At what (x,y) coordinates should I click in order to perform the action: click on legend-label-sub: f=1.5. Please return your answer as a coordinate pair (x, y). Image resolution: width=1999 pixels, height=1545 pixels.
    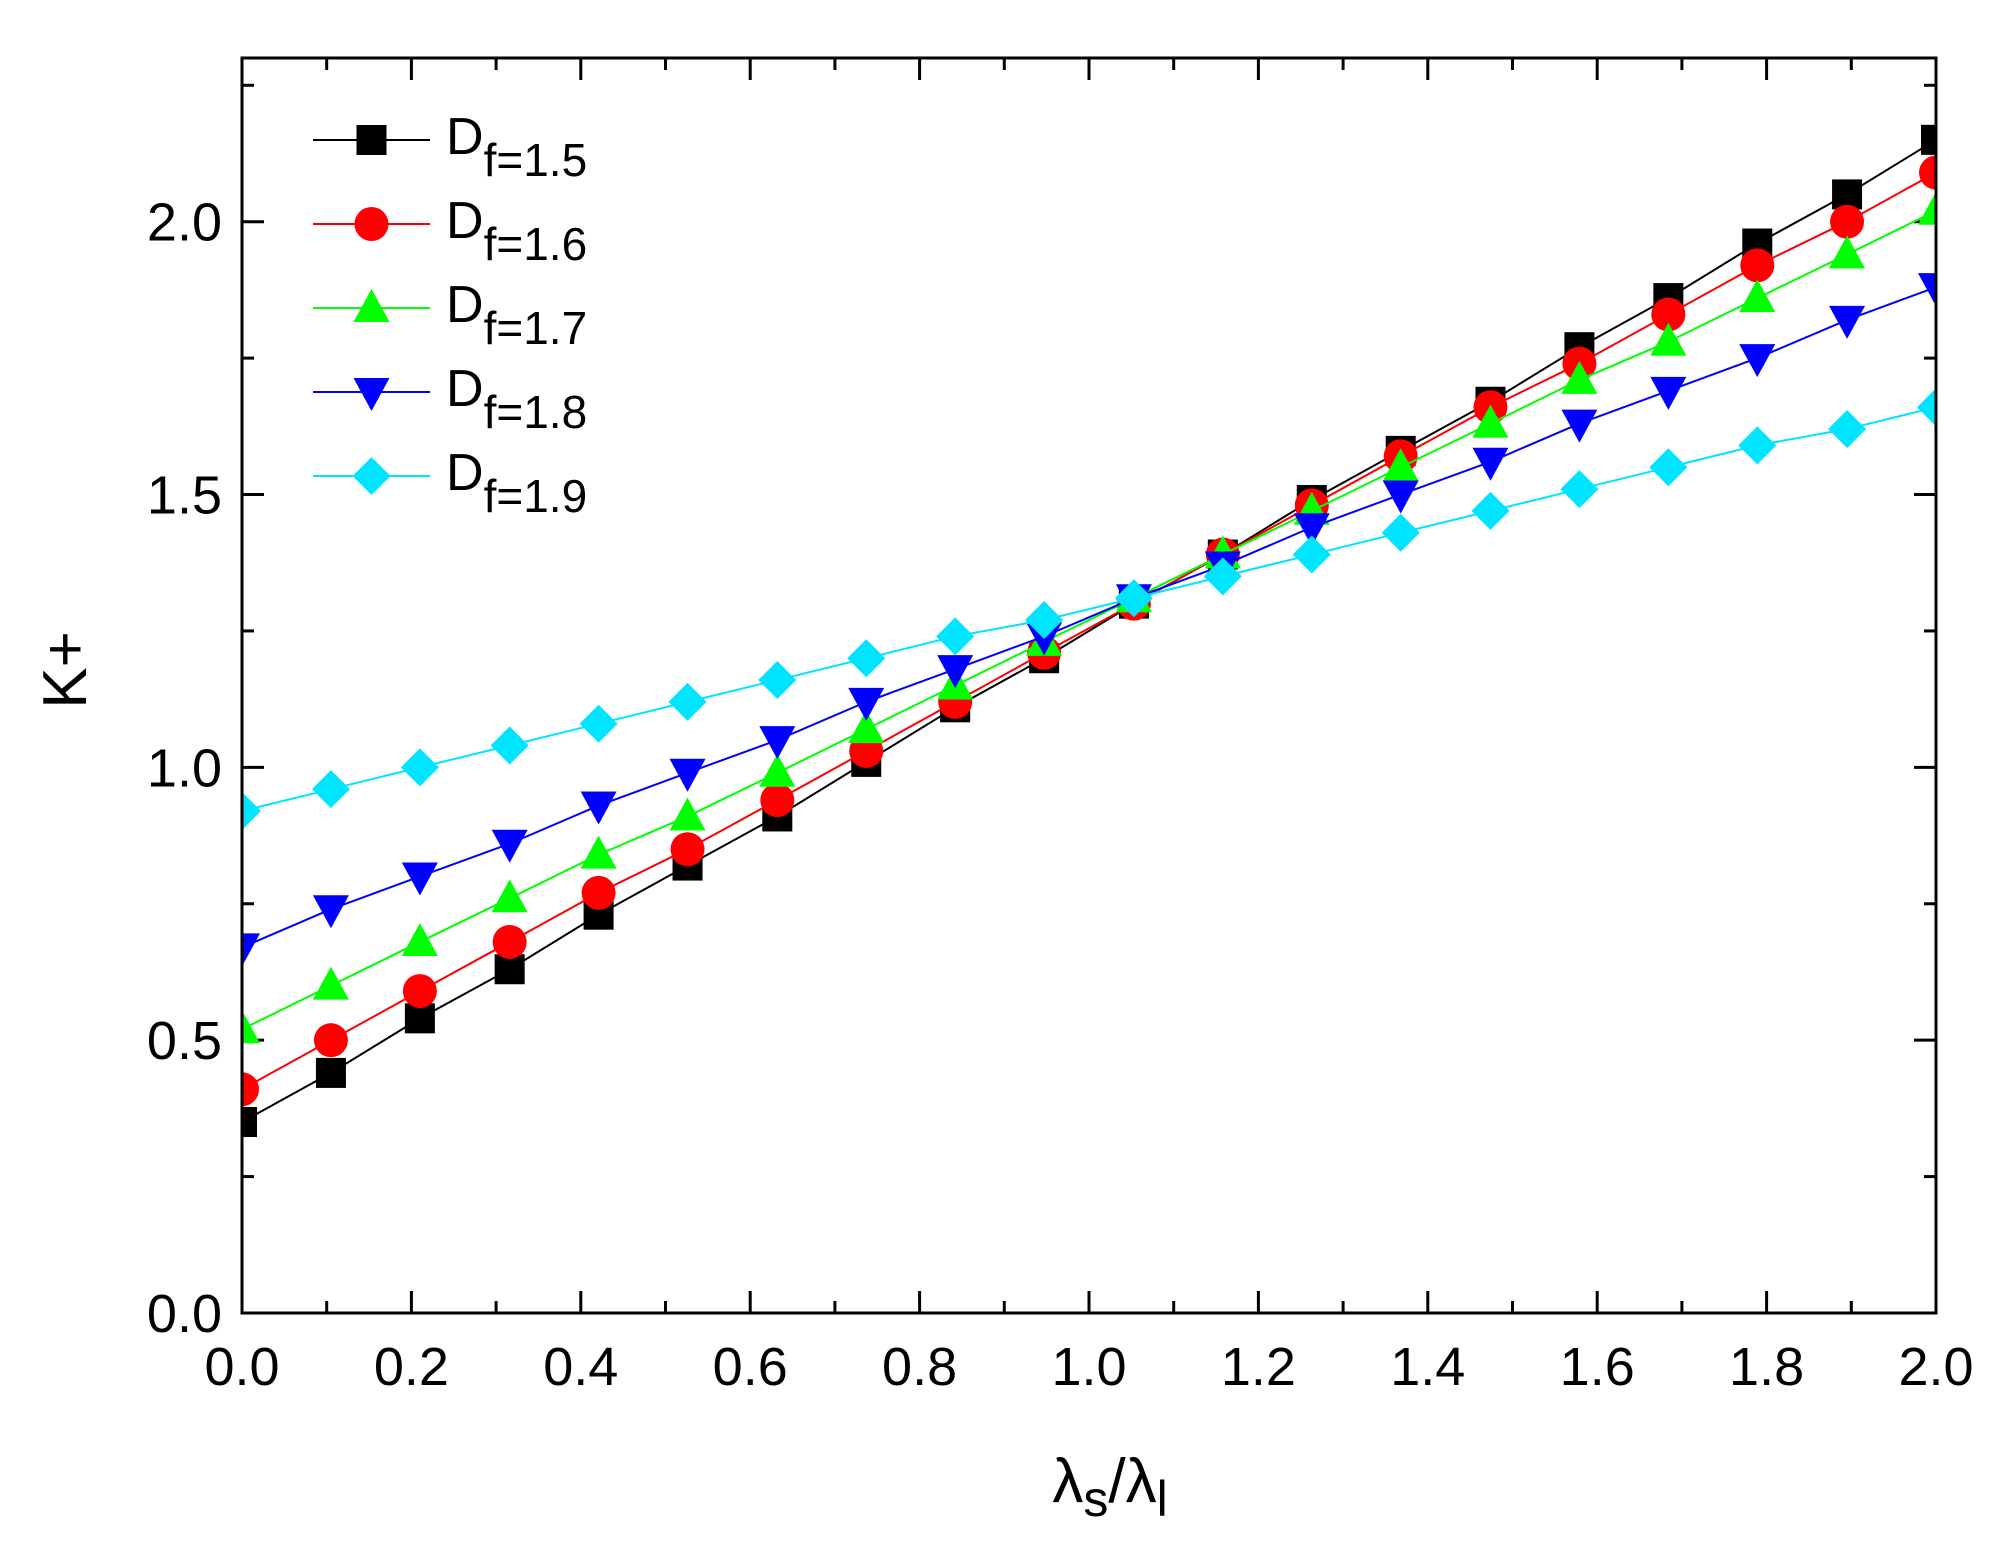
    Looking at the image, I should click on (536, 160).